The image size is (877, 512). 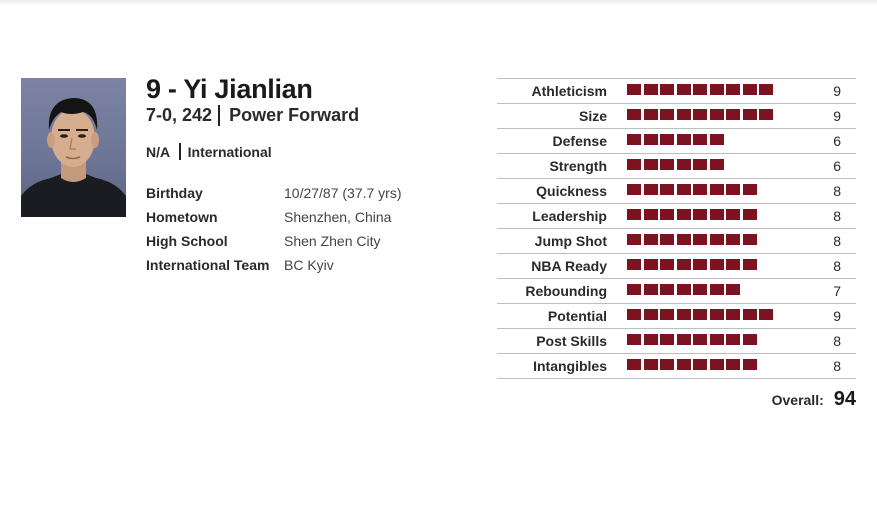 What do you see at coordinates (571, 191) in the screenshot?
I see `rating-label: Quickness` at bounding box center [571, 191].